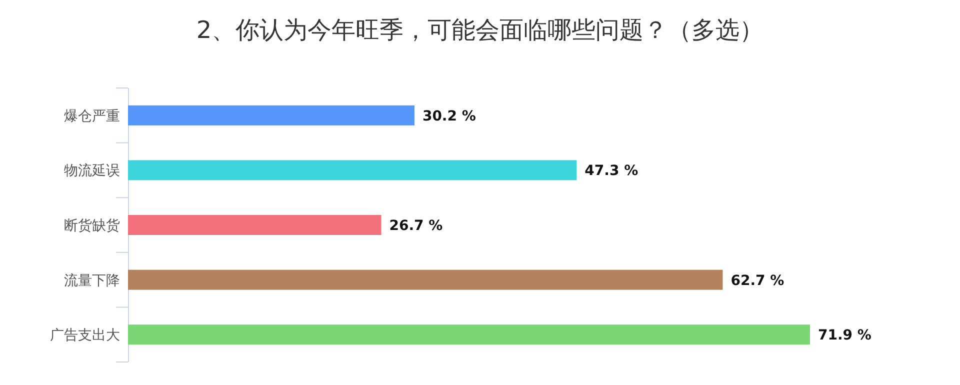 The height and width of the screenshot is (385, 960). I want to click on data-label: 62.7 %, so click(757, 280).